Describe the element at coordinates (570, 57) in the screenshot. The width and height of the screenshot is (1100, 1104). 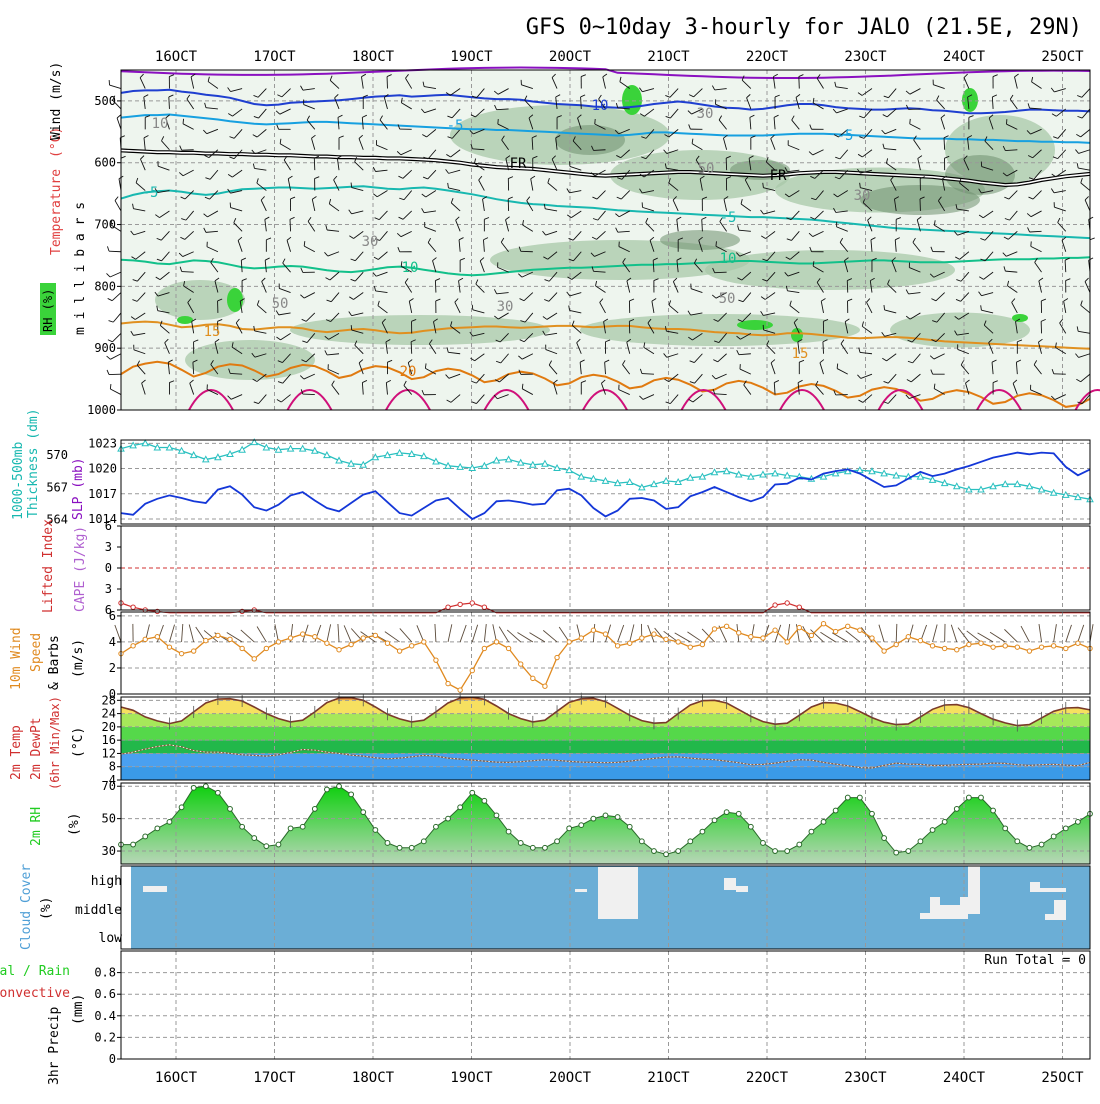
I see `date-label-top: 20OCT` at that location.